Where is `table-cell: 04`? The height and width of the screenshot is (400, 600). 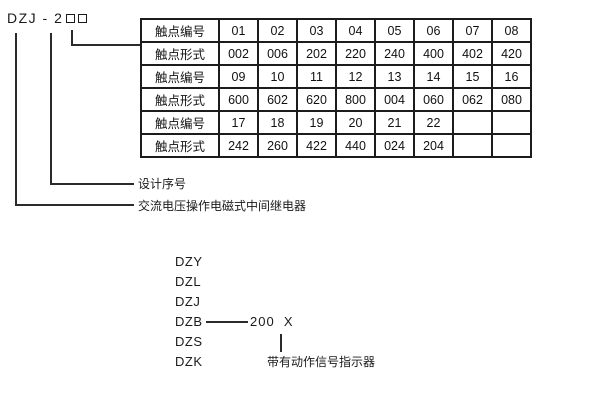 table-cell: 04 is located at coordinates (355, 30).